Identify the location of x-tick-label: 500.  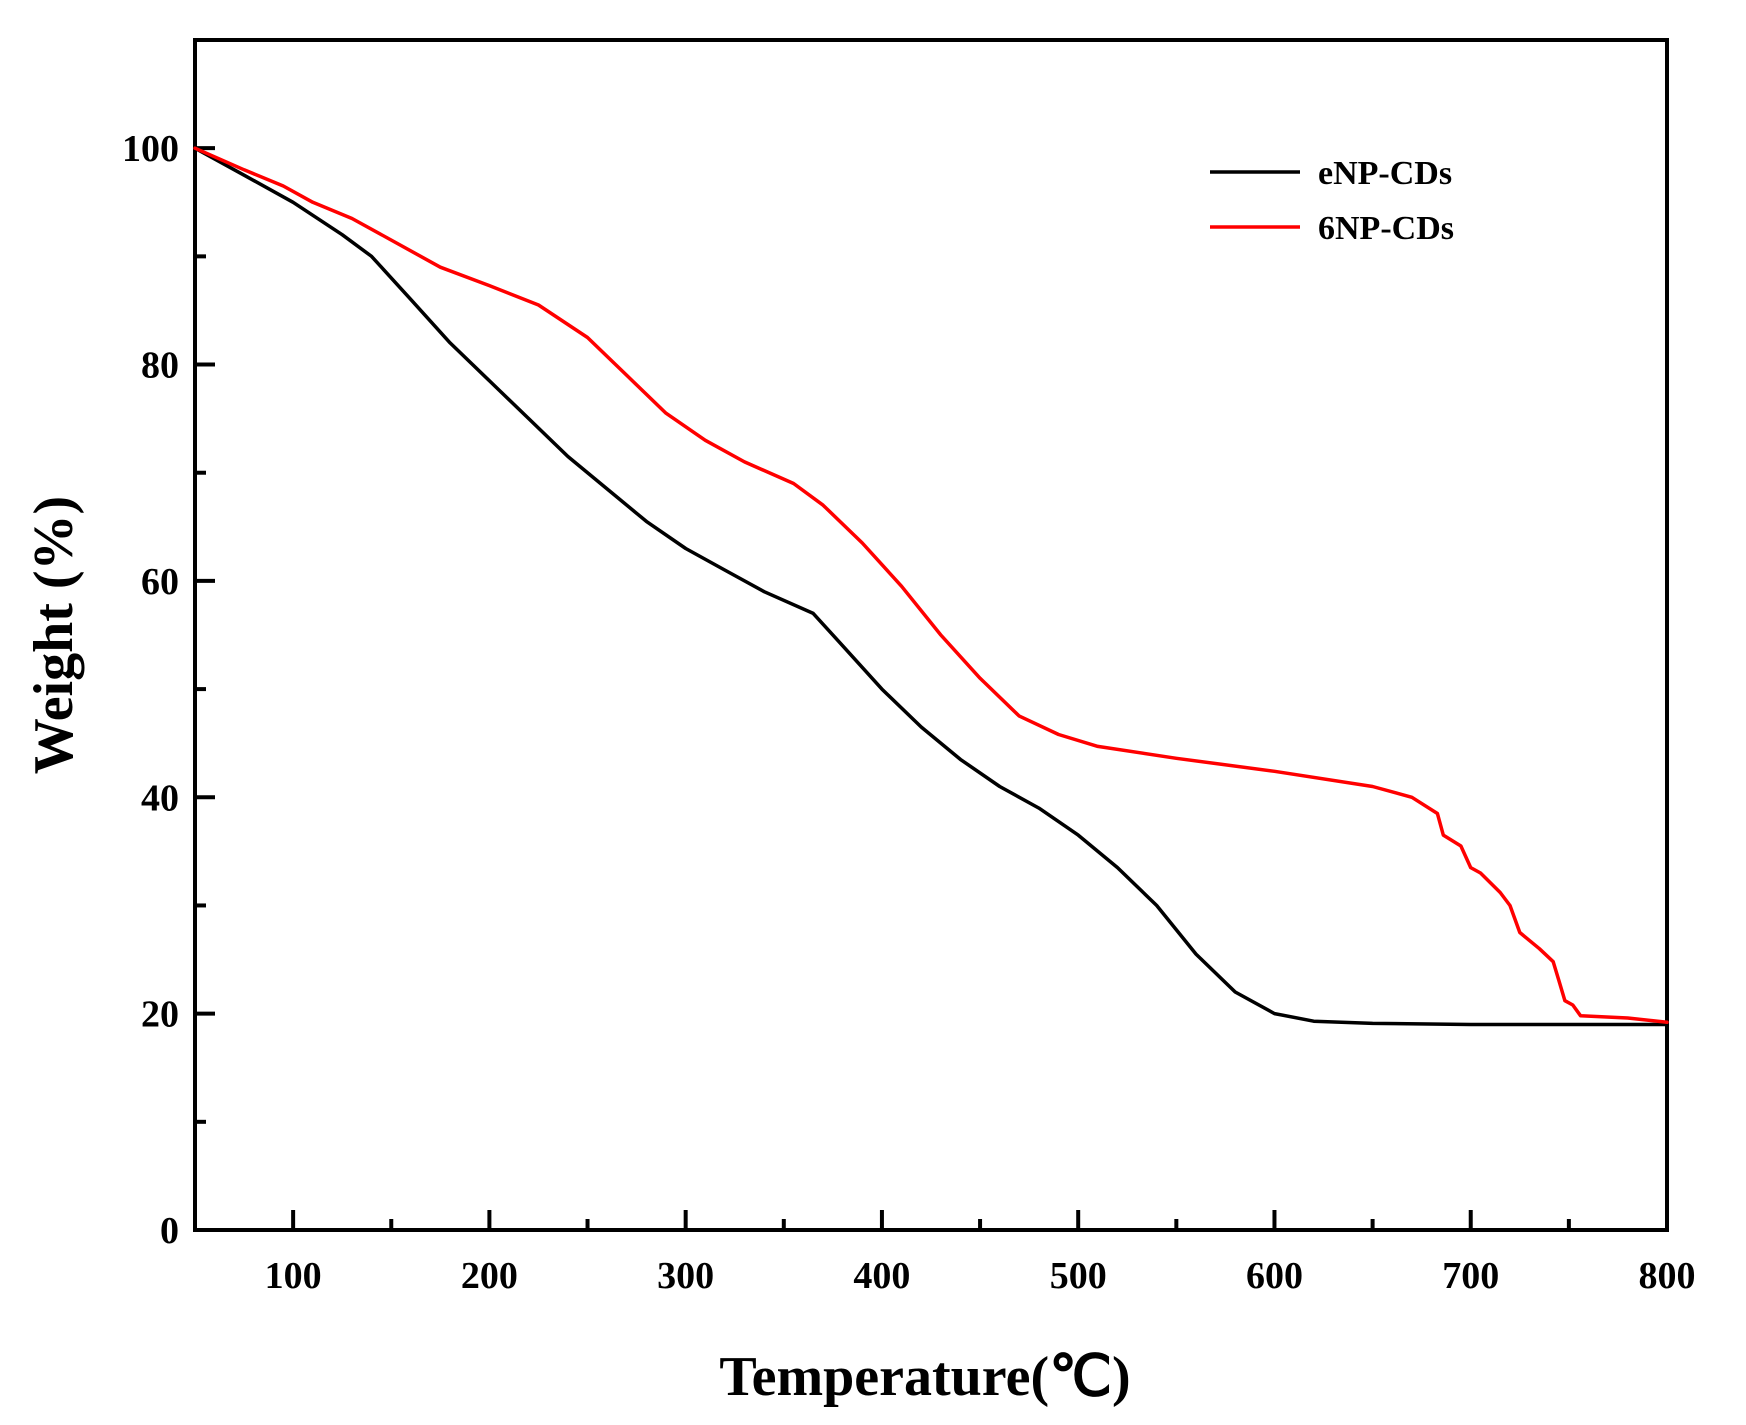
(1078, 1276).